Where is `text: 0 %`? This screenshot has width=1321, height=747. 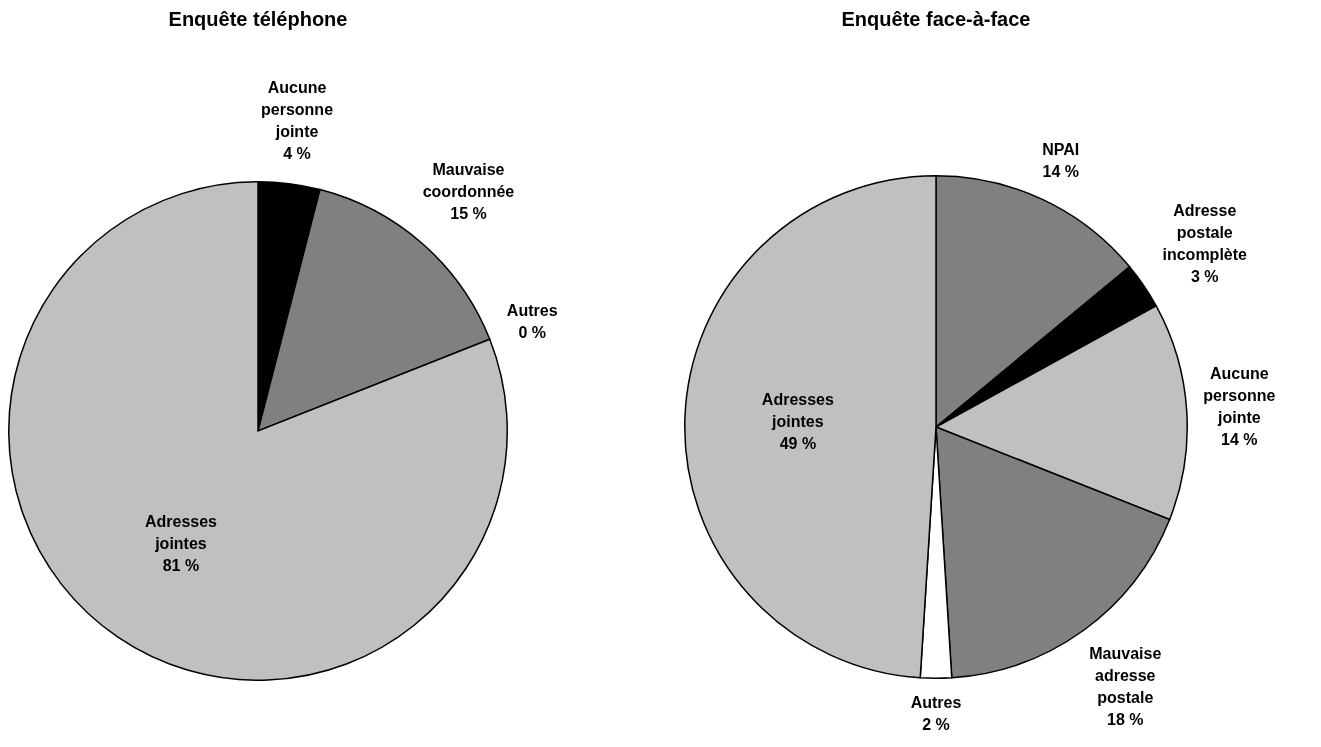 text: 0 % is located at coordinates (532, 332).